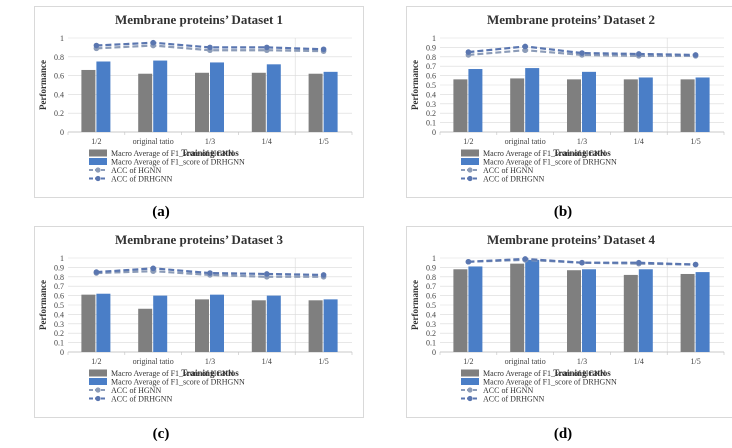  What do you see at coordinates (571, 19) in the screenshot?
I see `chart-title: Membrane proteins’ Dataset 2` at bounding box center [571, 19].